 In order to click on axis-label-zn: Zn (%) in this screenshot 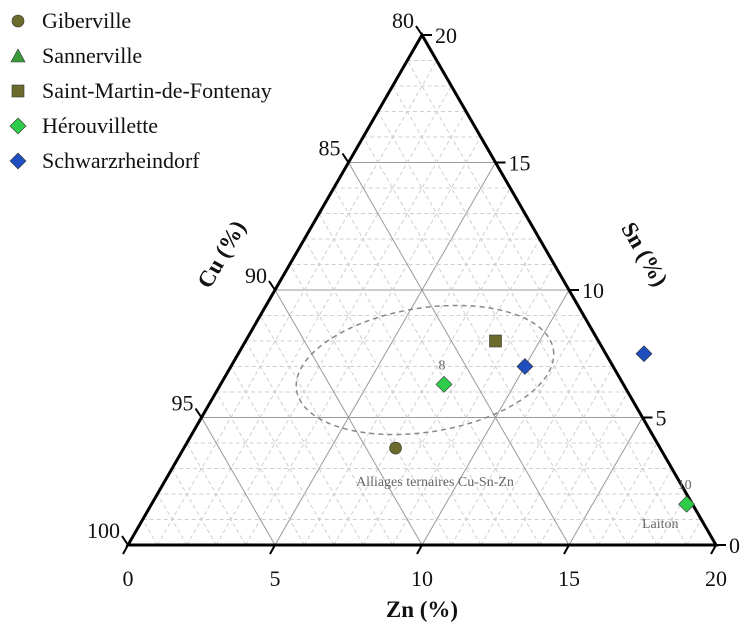, I will do `click(422, 609)`.